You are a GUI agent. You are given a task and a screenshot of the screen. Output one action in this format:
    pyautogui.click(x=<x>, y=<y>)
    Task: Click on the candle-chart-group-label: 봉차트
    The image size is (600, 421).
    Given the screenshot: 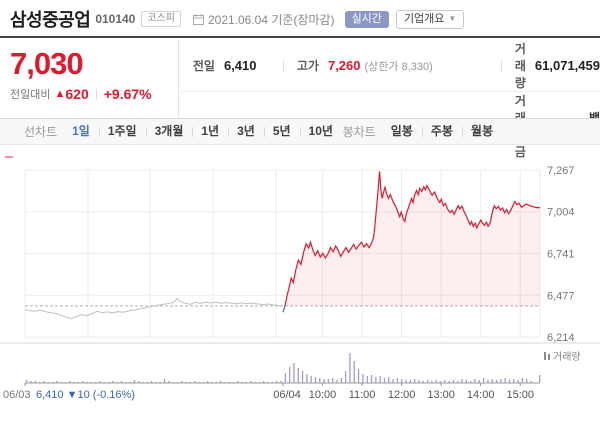 What is the action you would take?
    pyautogui.click(x=359, y=132)
    